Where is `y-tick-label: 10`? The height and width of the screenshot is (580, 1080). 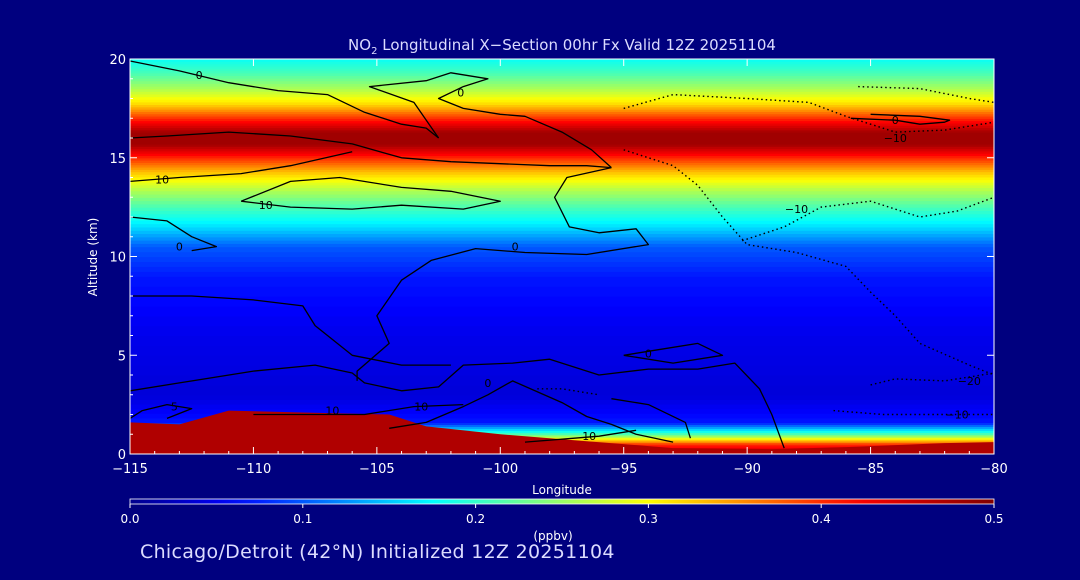 y-tick-label: 10 is located at coordinates (117, 258).